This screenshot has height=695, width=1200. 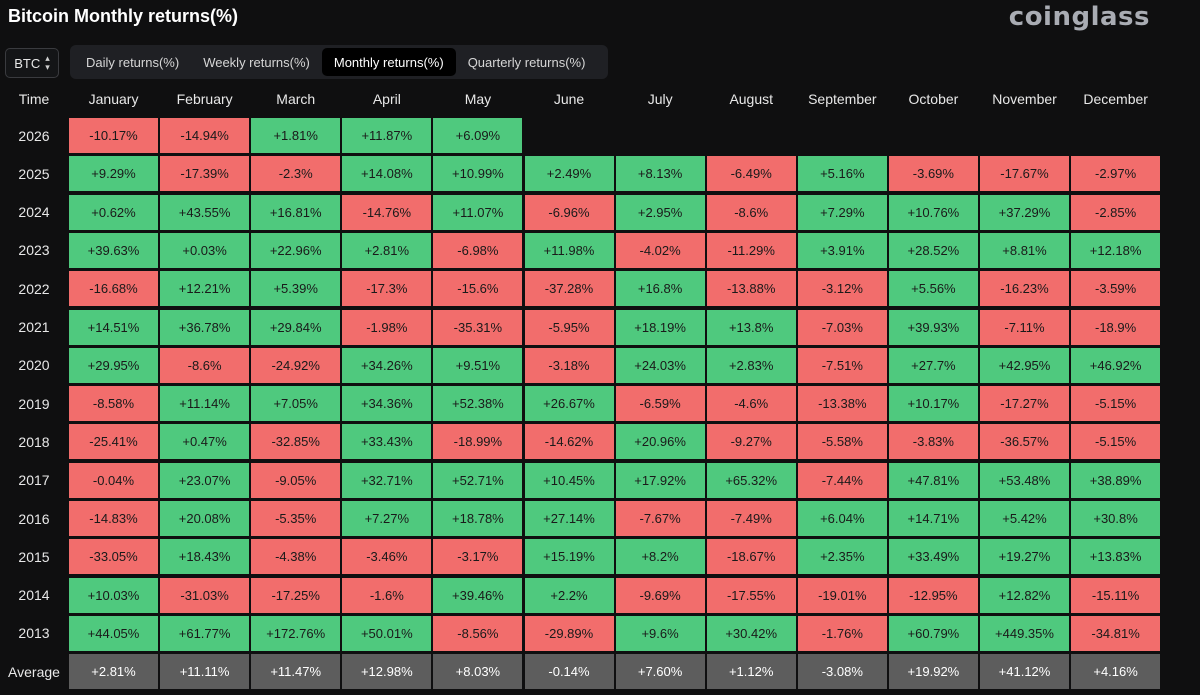 What do you see at coordinates (1024, 633) in the screenshot?
I see `return-cell: +449.35%` at bounding box center [1024, 633].